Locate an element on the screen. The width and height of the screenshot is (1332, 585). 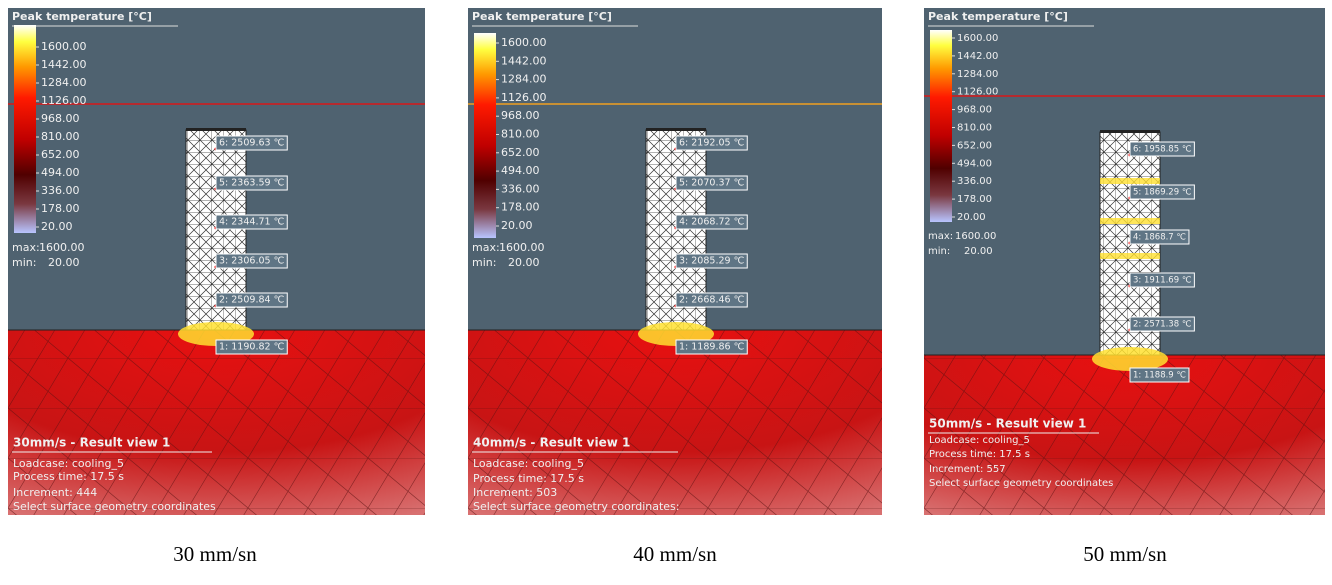
probe-label: 4: 1868.7 ℃ is located at coordinates (1159, 238).